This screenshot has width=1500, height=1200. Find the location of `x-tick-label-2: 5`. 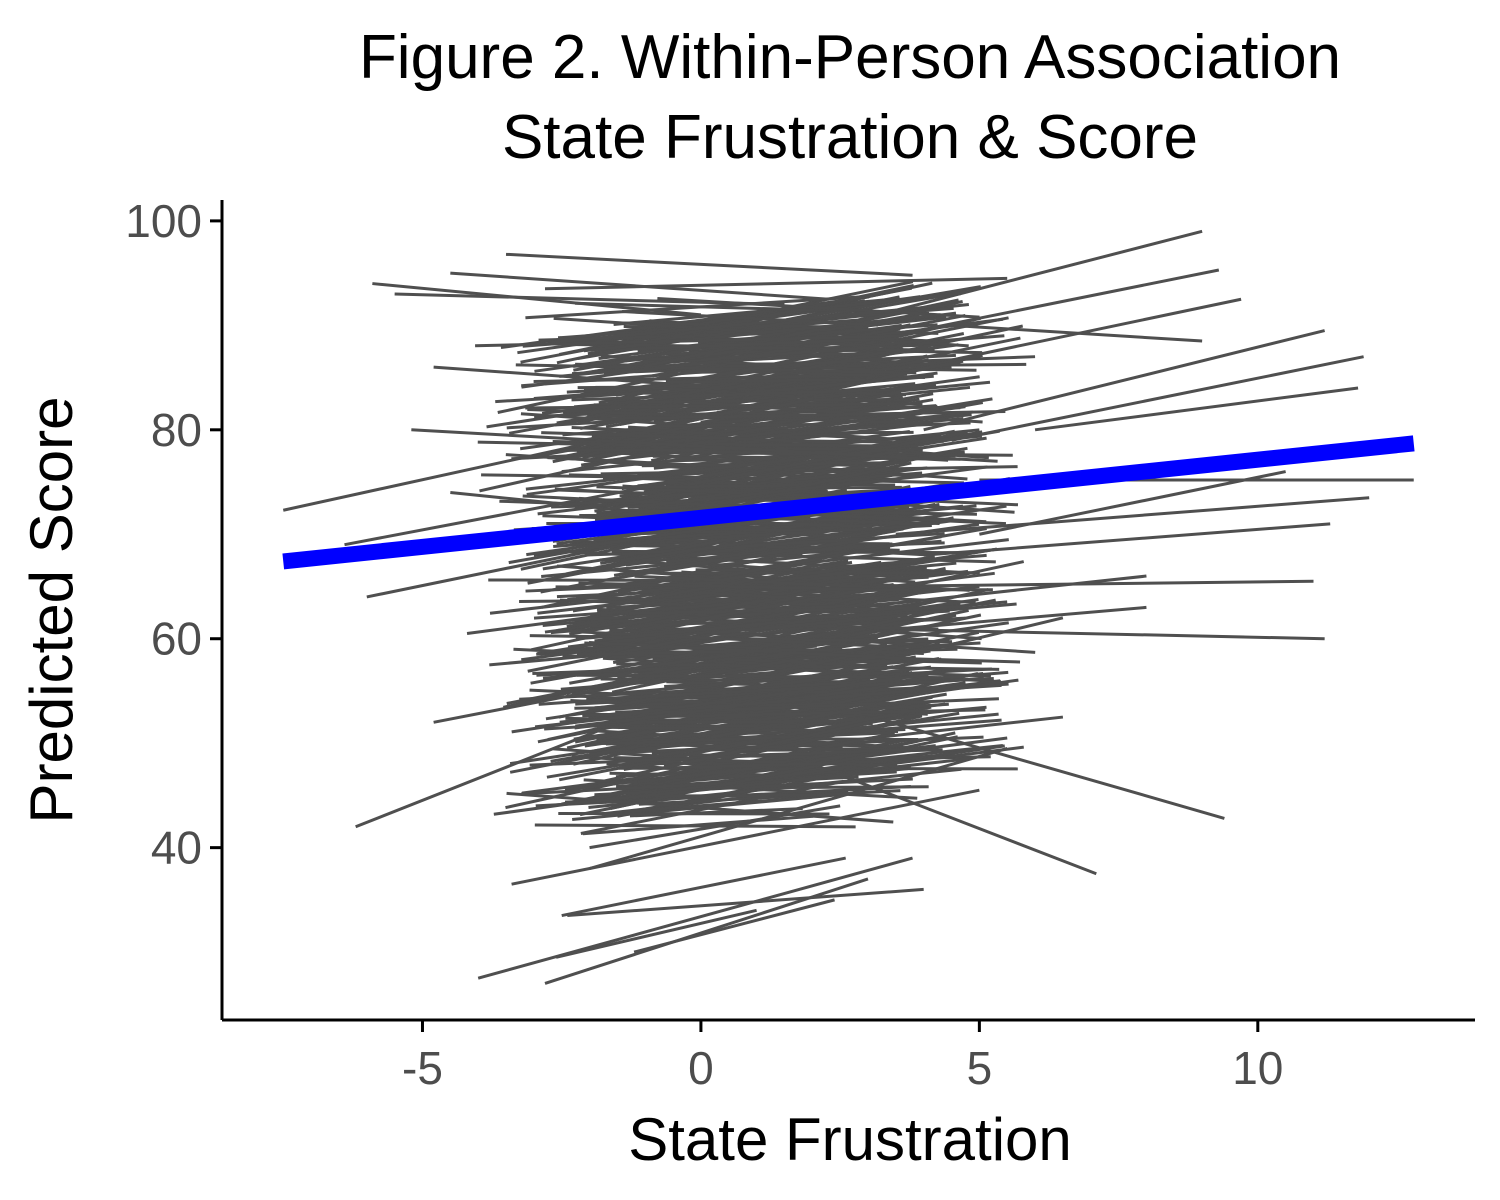

x-tick-label-2: 5 is located at coordinates (980, 1068).